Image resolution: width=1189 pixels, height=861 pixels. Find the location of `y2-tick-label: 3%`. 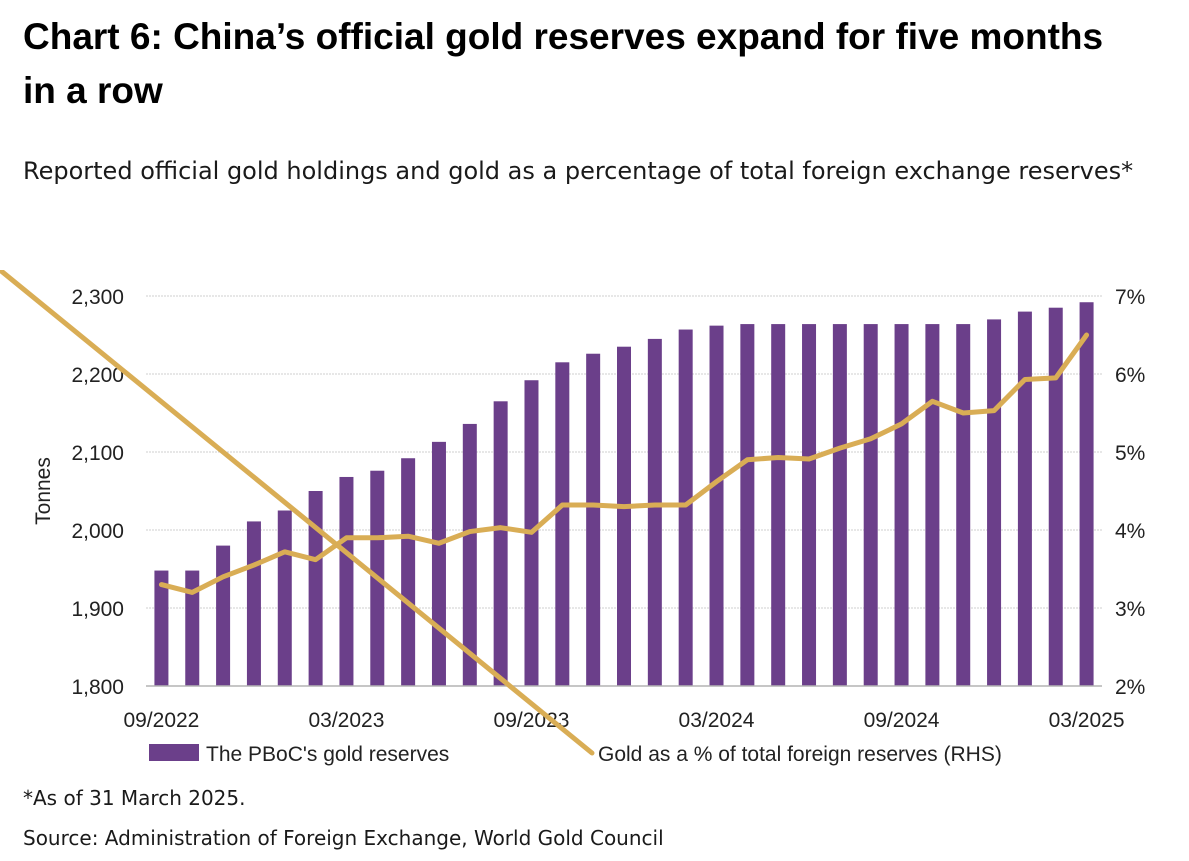

y2-tick-label: 3% is located at coordinates (1130, 609).